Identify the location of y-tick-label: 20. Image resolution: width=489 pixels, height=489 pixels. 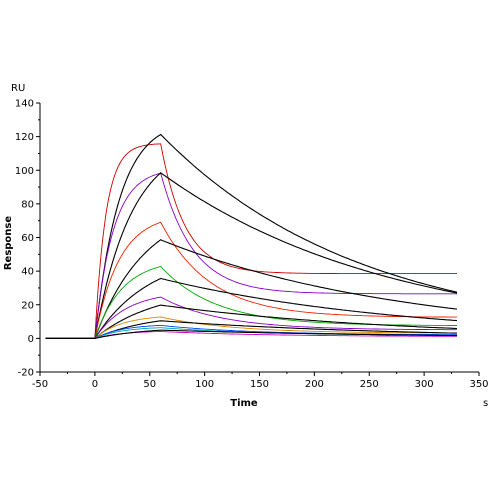
(27, 305).